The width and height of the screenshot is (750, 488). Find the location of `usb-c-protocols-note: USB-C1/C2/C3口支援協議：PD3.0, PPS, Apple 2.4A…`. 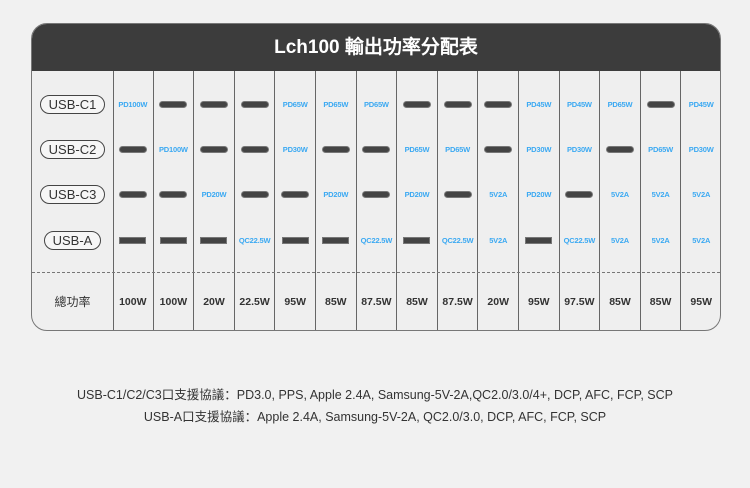

usb-c-protocols-note: USB-C1/C2/C3口支援協議：PD3.0, PPS, Apple 2.4A… is located at coordinates (375, 395).